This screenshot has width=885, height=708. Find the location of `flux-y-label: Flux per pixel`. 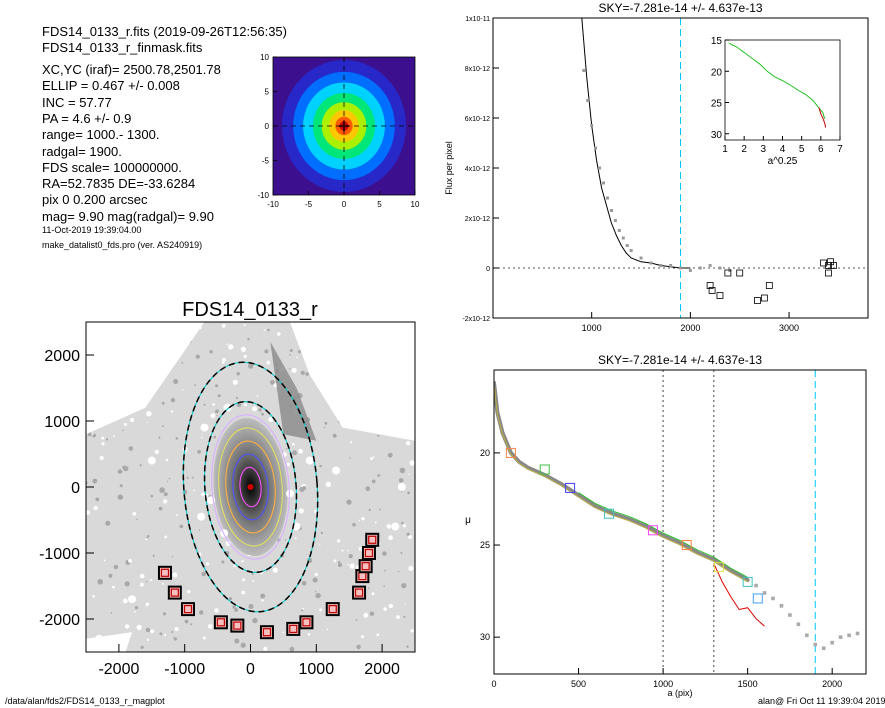

flux-y-label: Flux per pixel is located at coordinates (449, 168).